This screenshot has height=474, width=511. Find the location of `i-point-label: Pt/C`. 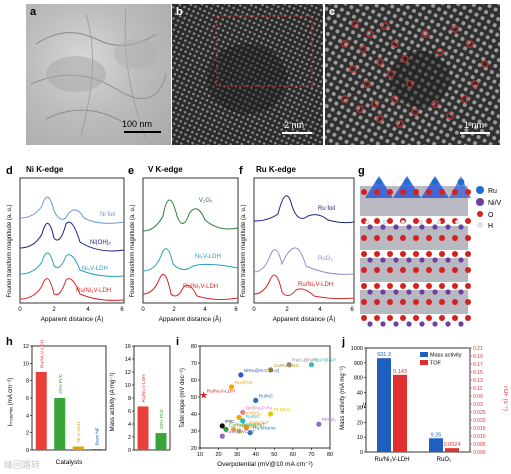

i-point-label: Pt/C is located at coordinates (230, 422).